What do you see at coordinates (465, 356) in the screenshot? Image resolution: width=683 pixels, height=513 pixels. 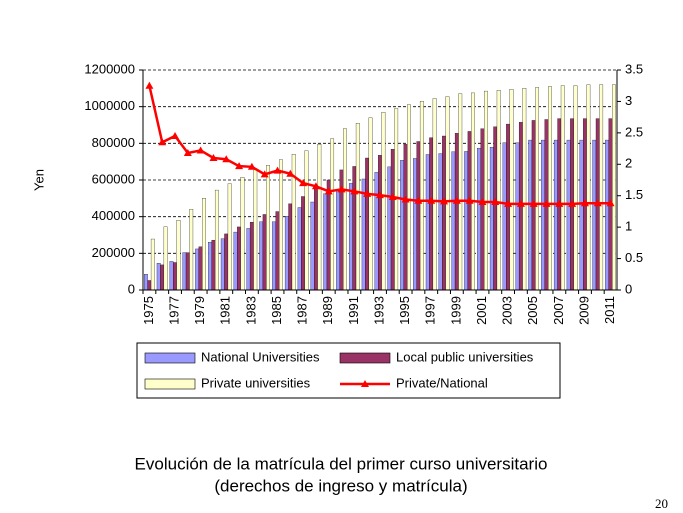 I see `legend-label: Local public universities` at bounding box center [465, 356].